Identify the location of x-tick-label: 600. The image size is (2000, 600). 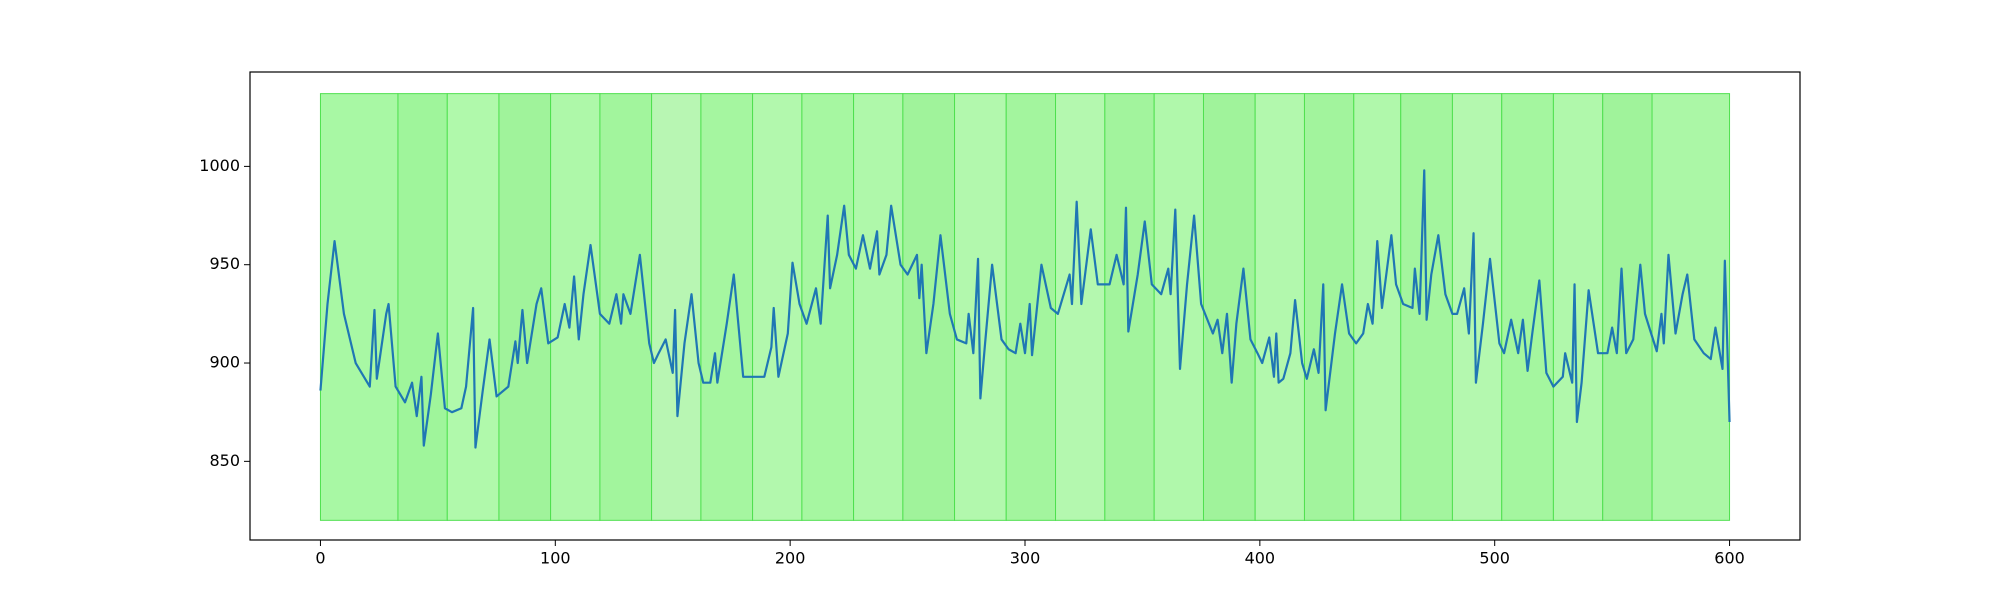
(1729, 558).